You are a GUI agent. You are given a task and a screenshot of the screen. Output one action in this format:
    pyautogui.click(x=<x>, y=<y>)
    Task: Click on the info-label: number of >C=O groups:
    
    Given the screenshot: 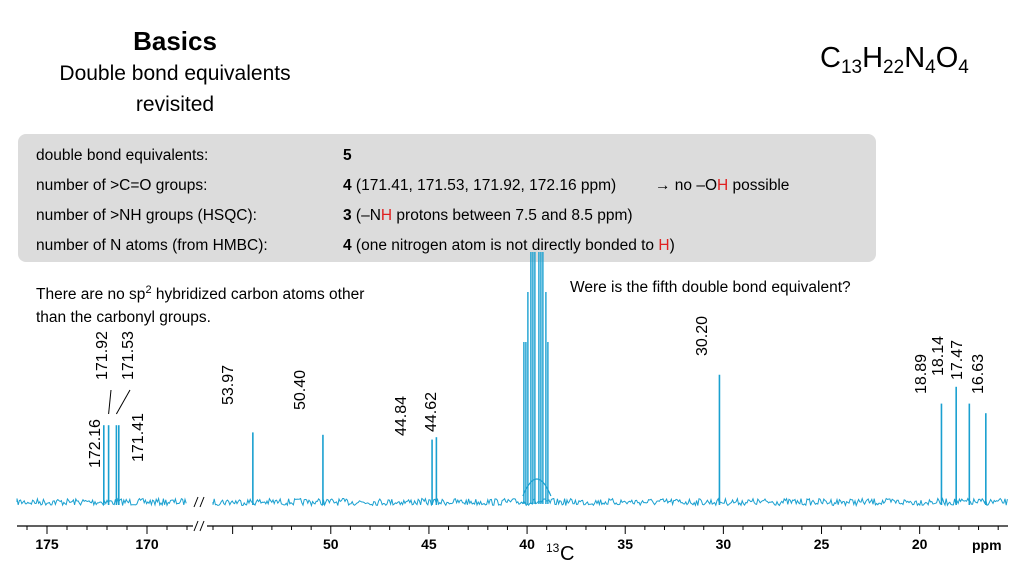 What is the action you would take?
    pyautogui.click(x=122, y=185)
    